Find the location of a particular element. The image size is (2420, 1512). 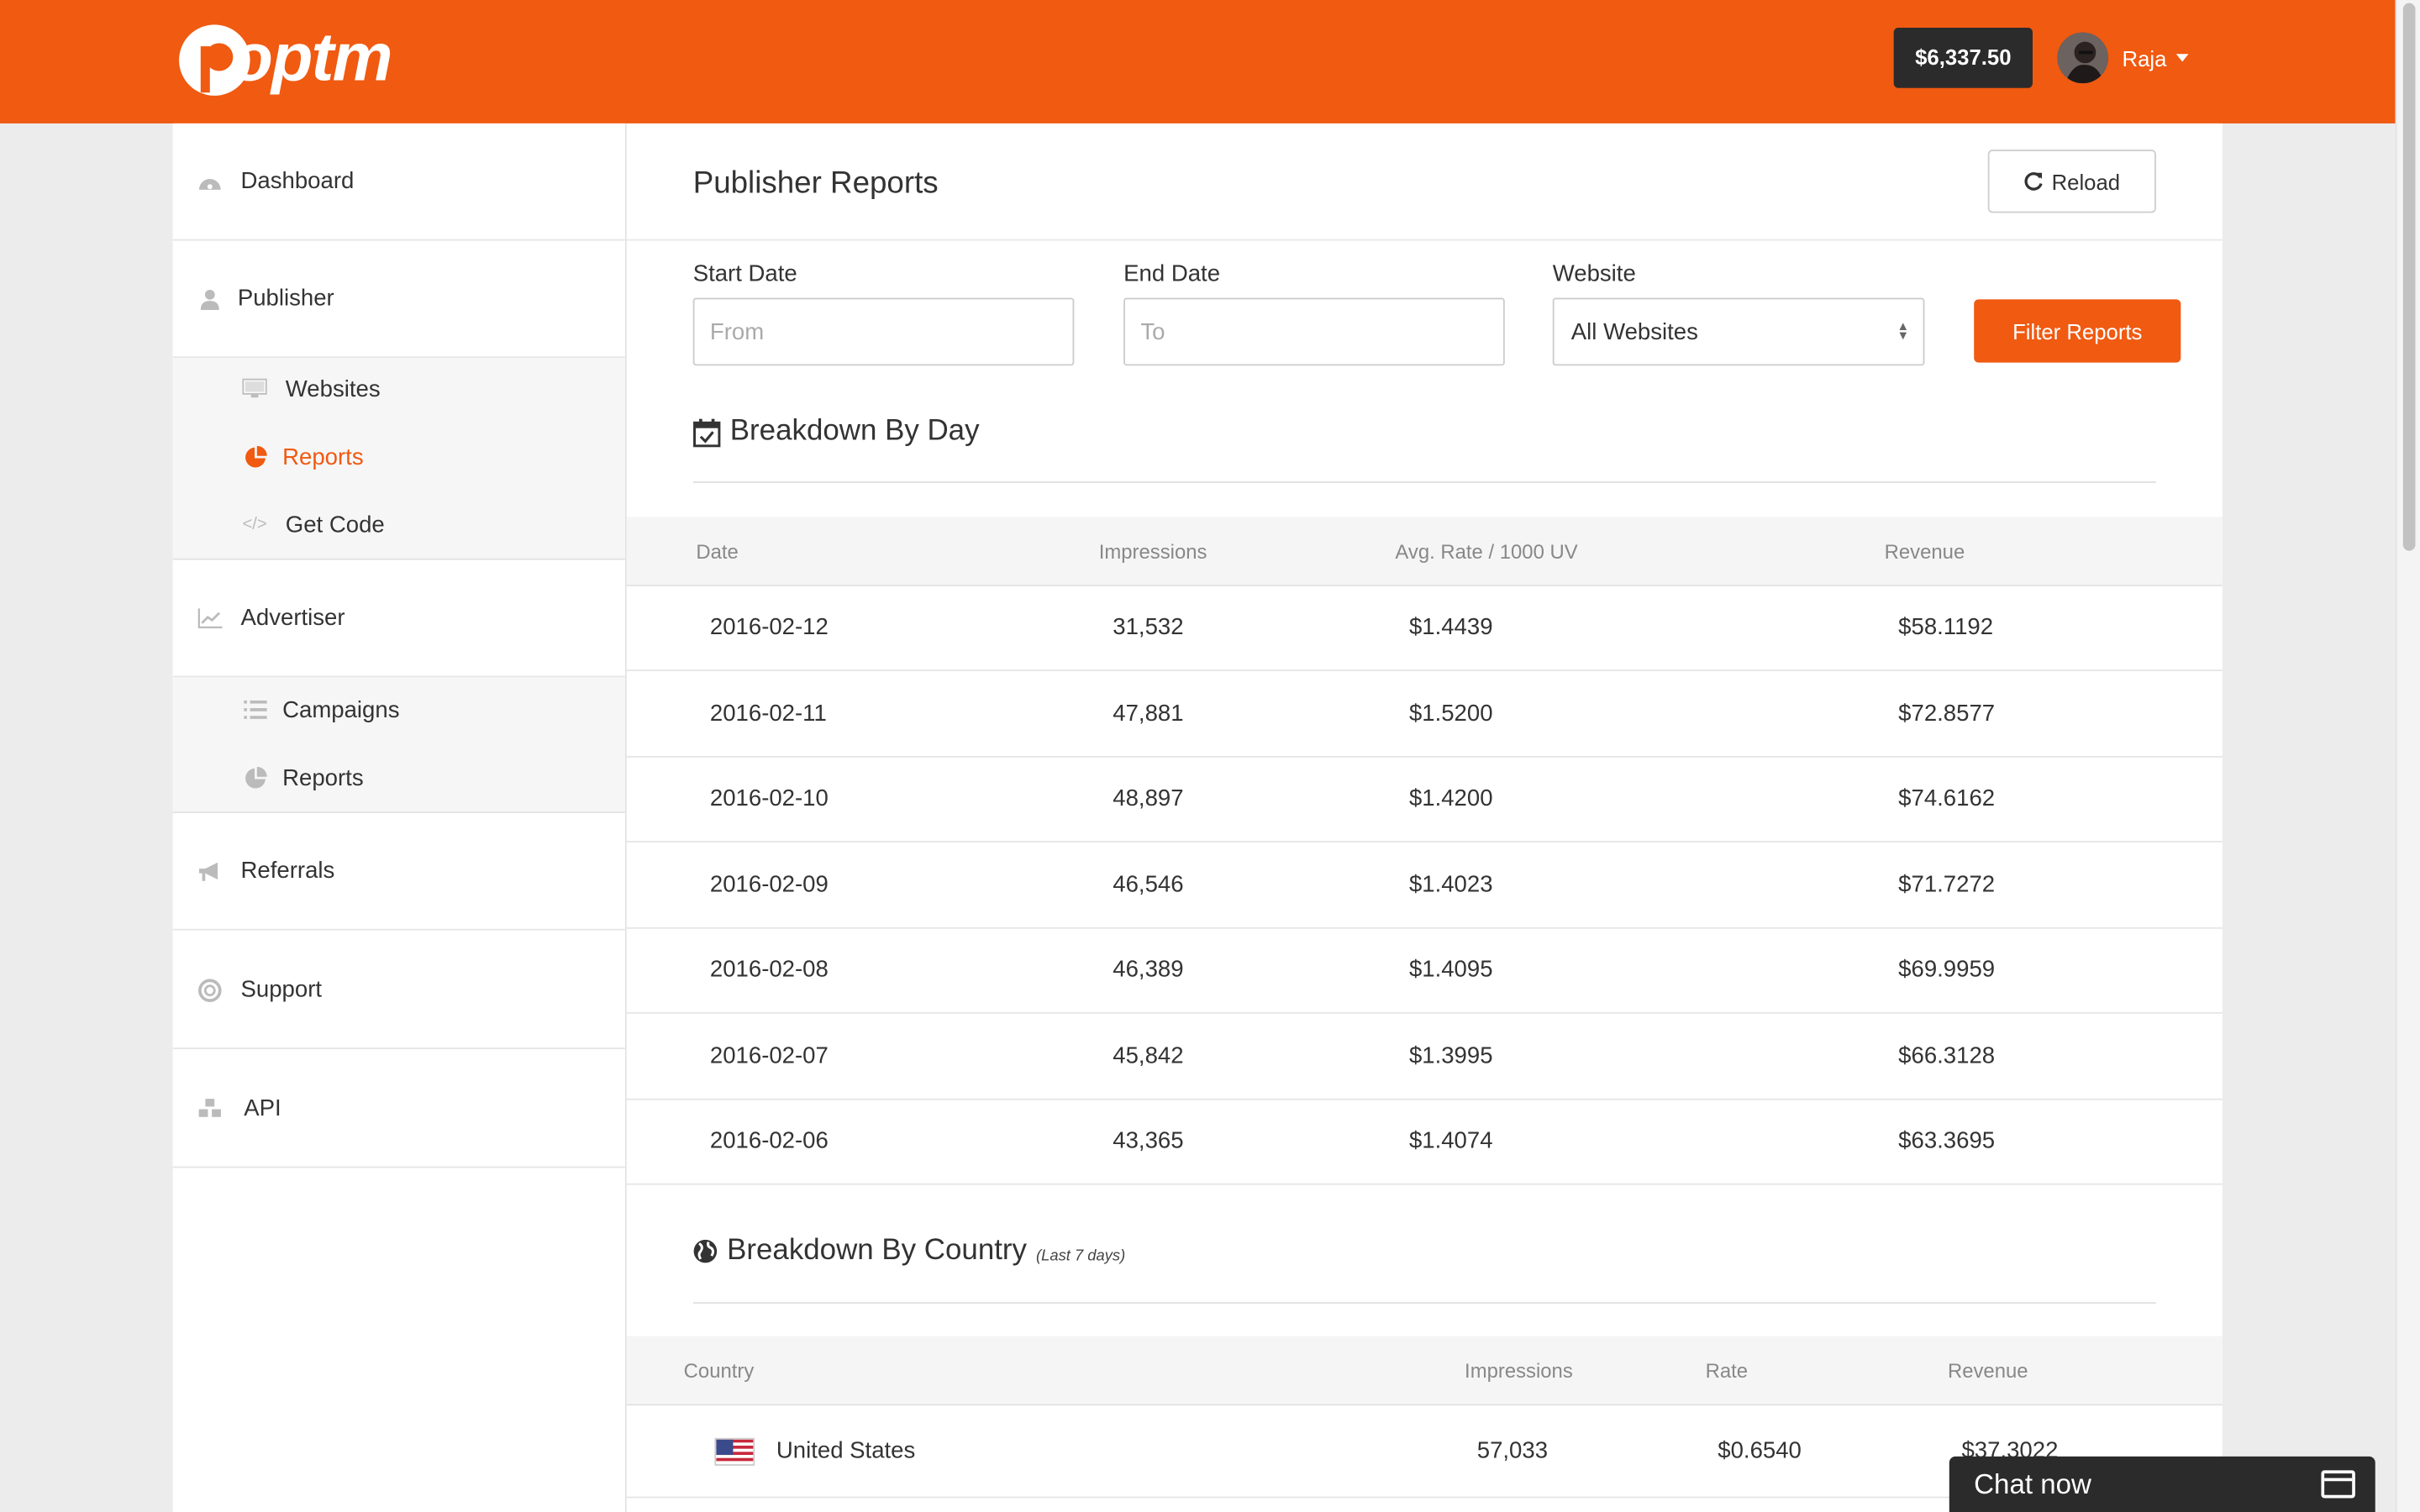

select-arrows-icon: ▲ ▼ is located at coordinates (1904, 331).